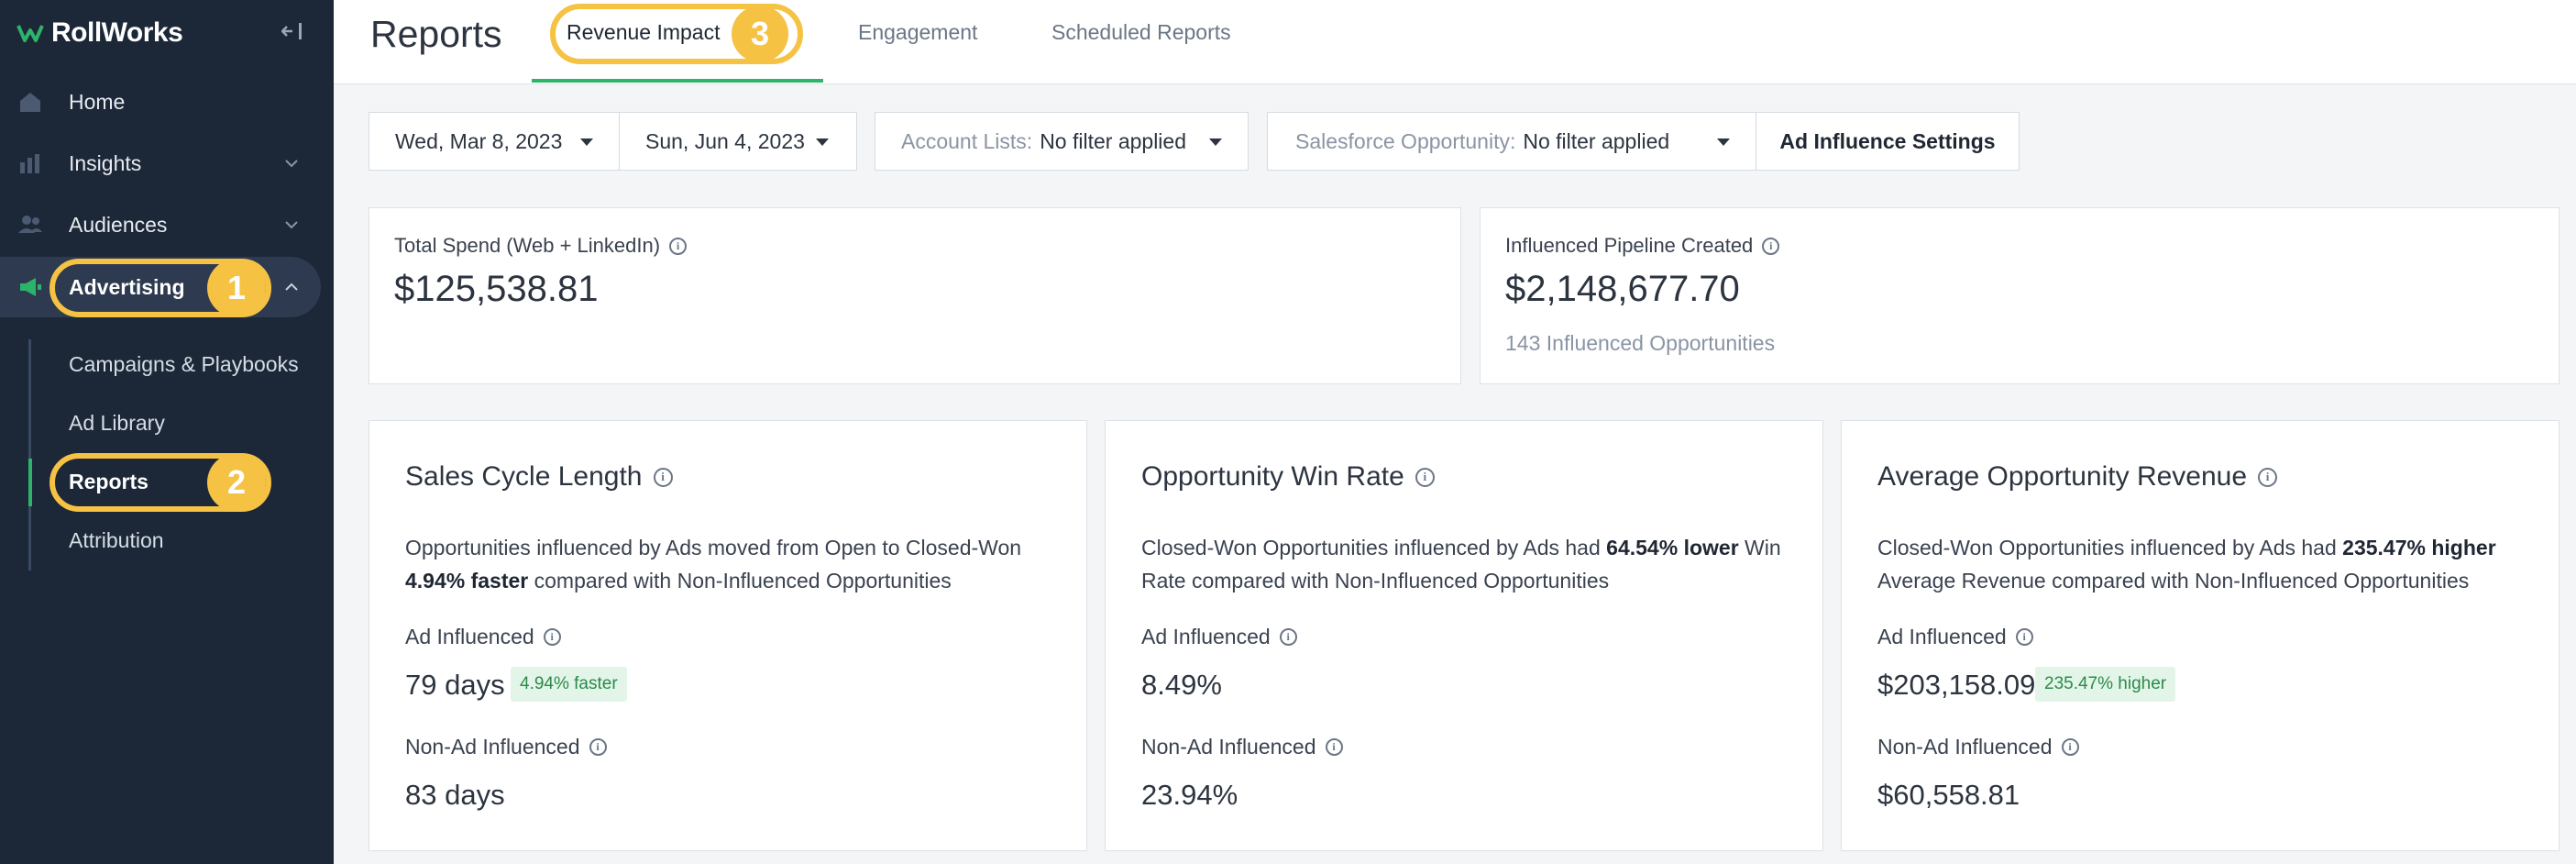 This screenshot has height=864, width=2576. Describe the element at coordinates (479, 140) in the screenshot. I see `start-date-value: Wed, Mar 8, 2023` at that location.